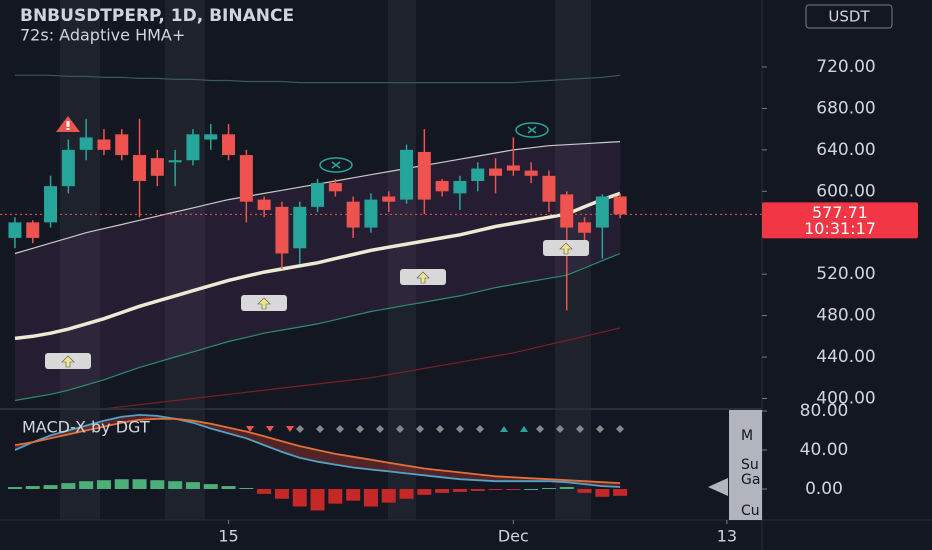  I want to click on countdown-label: 10:31:17, so click(840, 228).